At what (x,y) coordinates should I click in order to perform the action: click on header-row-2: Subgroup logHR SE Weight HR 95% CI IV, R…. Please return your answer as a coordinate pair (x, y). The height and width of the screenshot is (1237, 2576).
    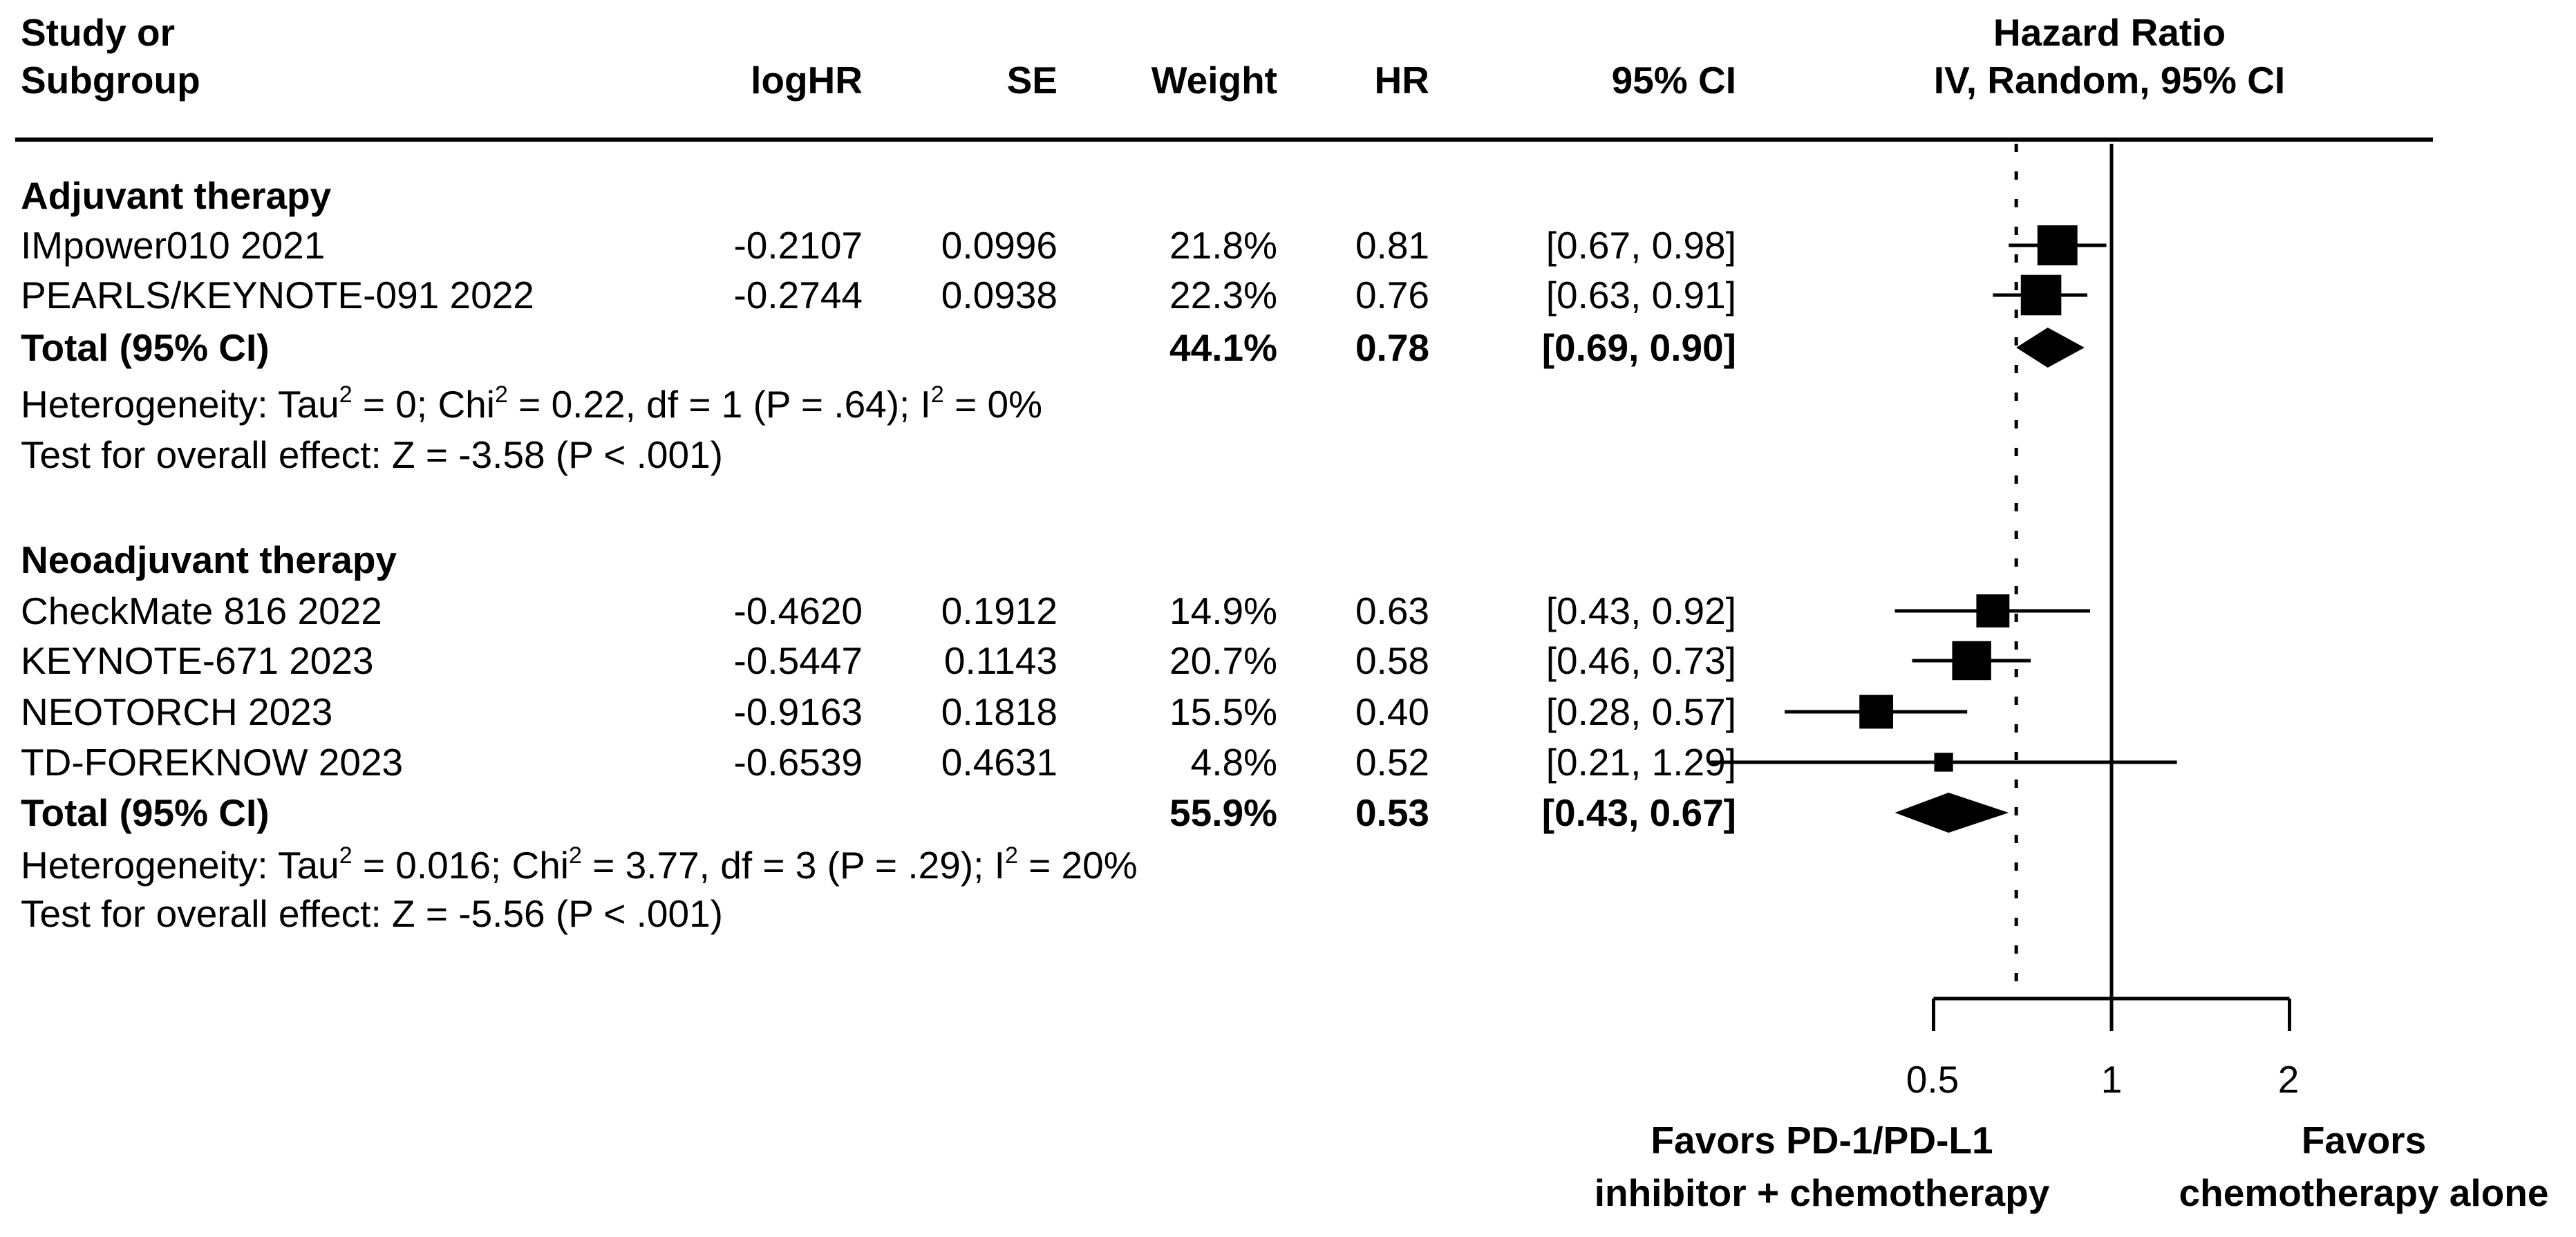
    Looking at the image, I should click on (1288, 80).